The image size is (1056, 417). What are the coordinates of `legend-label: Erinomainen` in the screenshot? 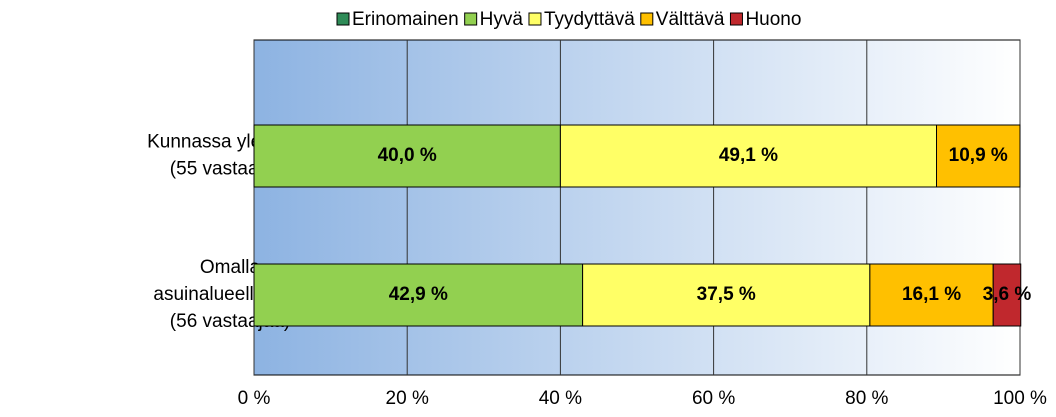 It's located at (405, 19).